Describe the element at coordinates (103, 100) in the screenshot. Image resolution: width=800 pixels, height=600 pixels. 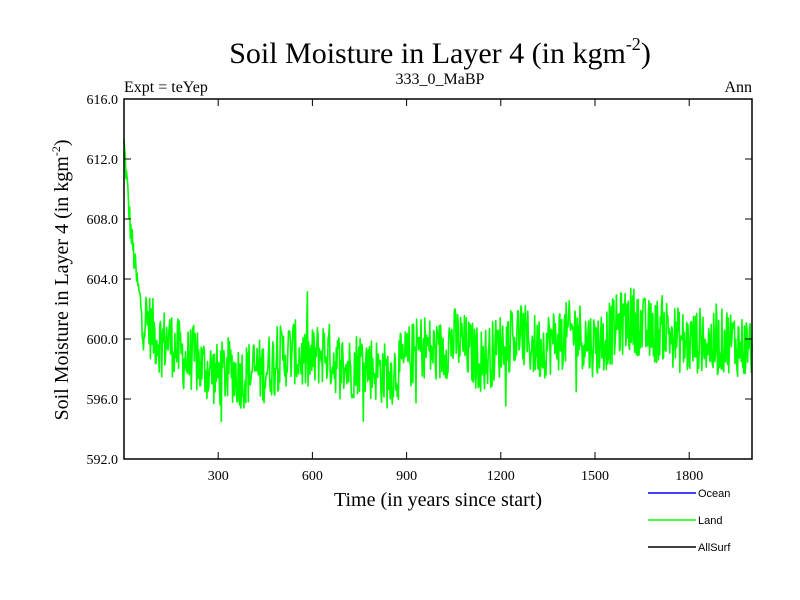
I see `y-tick-label: 616.0` at that location.